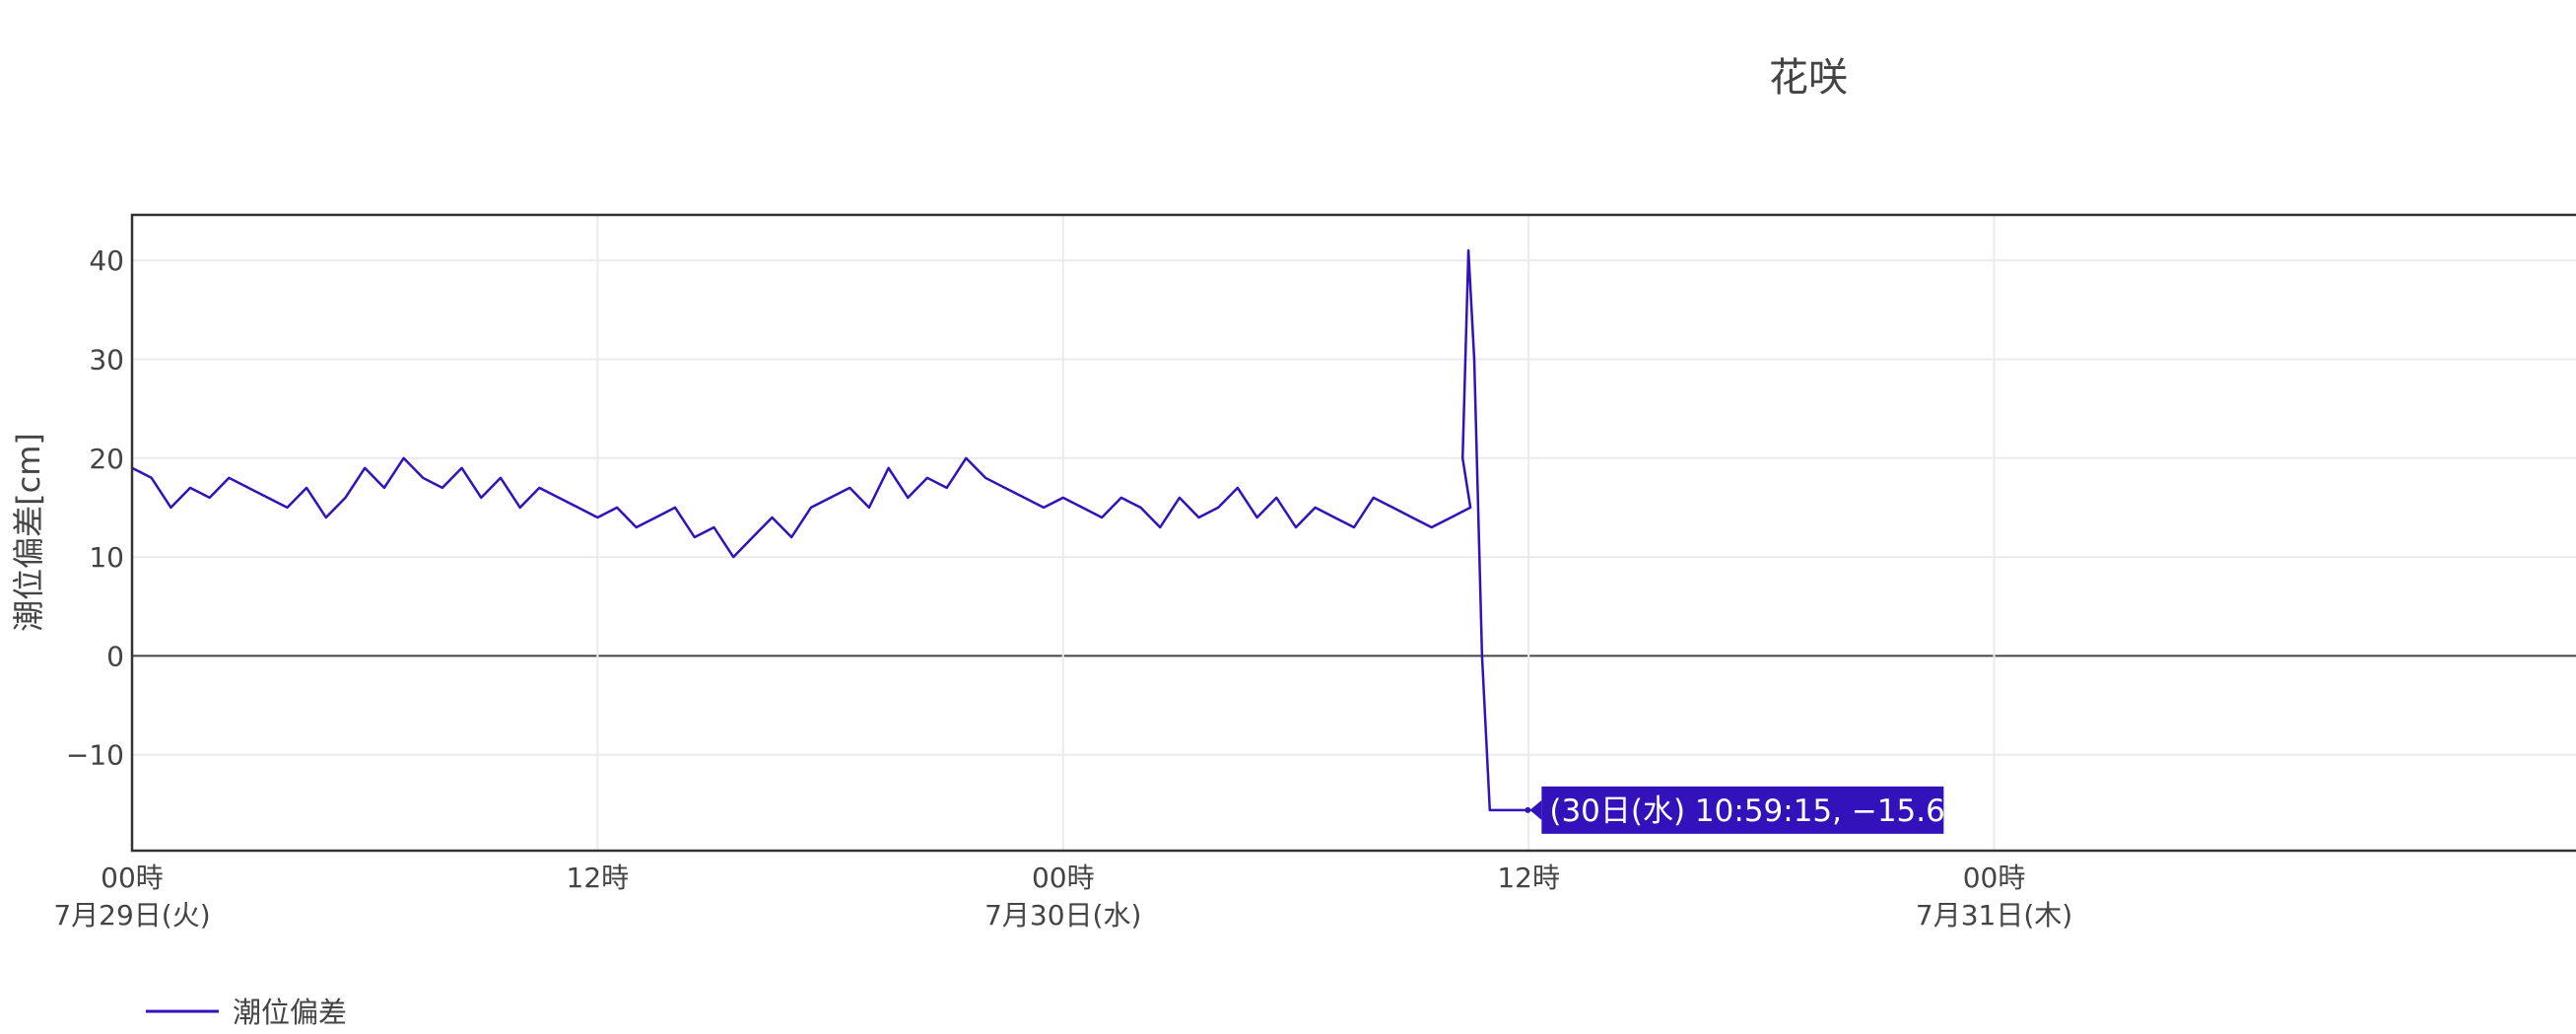  I want to click on hover-tooltip: (30日(水) 10:59:15, −15.6), so click(1741, 810).